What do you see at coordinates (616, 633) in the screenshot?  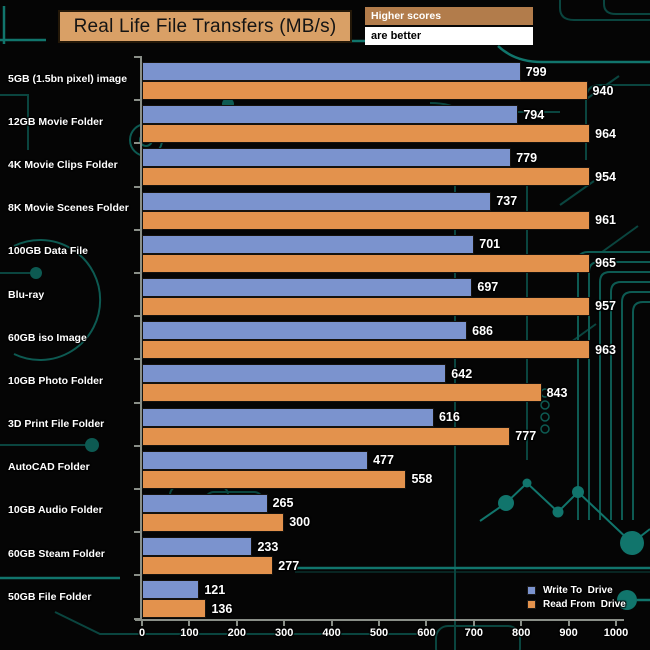 I see `x-axis-tick-label: 1000` at bounding box center [616, 633].